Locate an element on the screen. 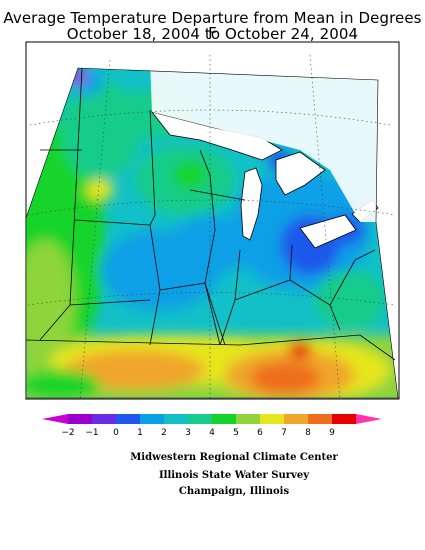  legend-tick-label: 5 is located at coordinates (236, 433).